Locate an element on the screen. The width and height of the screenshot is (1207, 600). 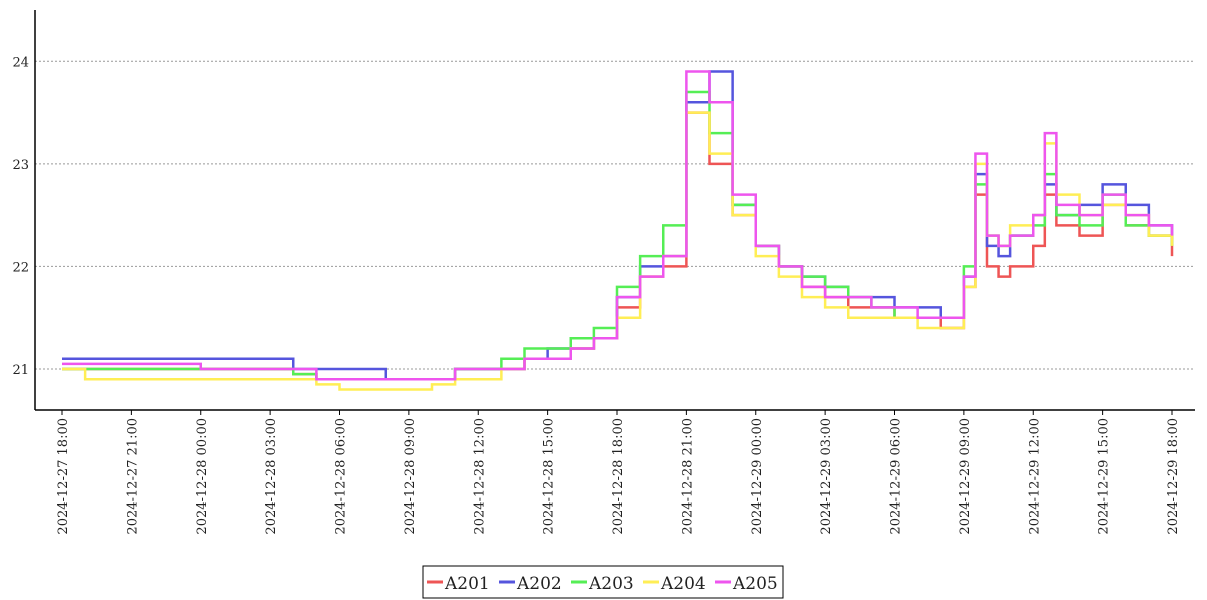
x-tick-label: 2024-12-29 09:00 is located at coordinates (965, 476).